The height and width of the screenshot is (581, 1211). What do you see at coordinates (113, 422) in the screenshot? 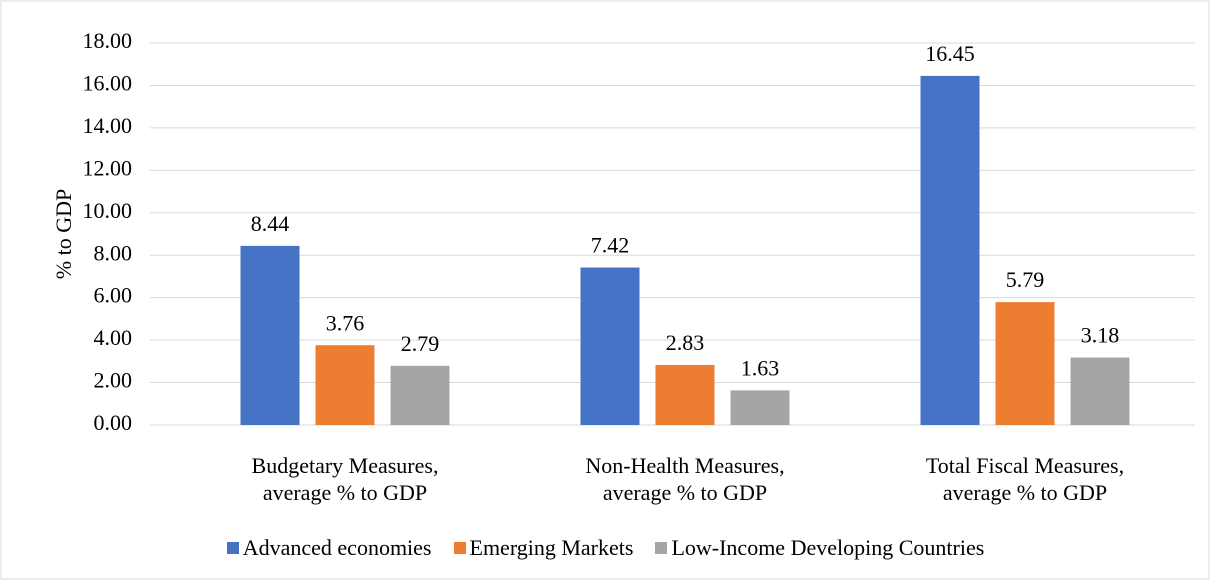
I see `y-tick-label: 0.00` at bounding box center [113, 422].